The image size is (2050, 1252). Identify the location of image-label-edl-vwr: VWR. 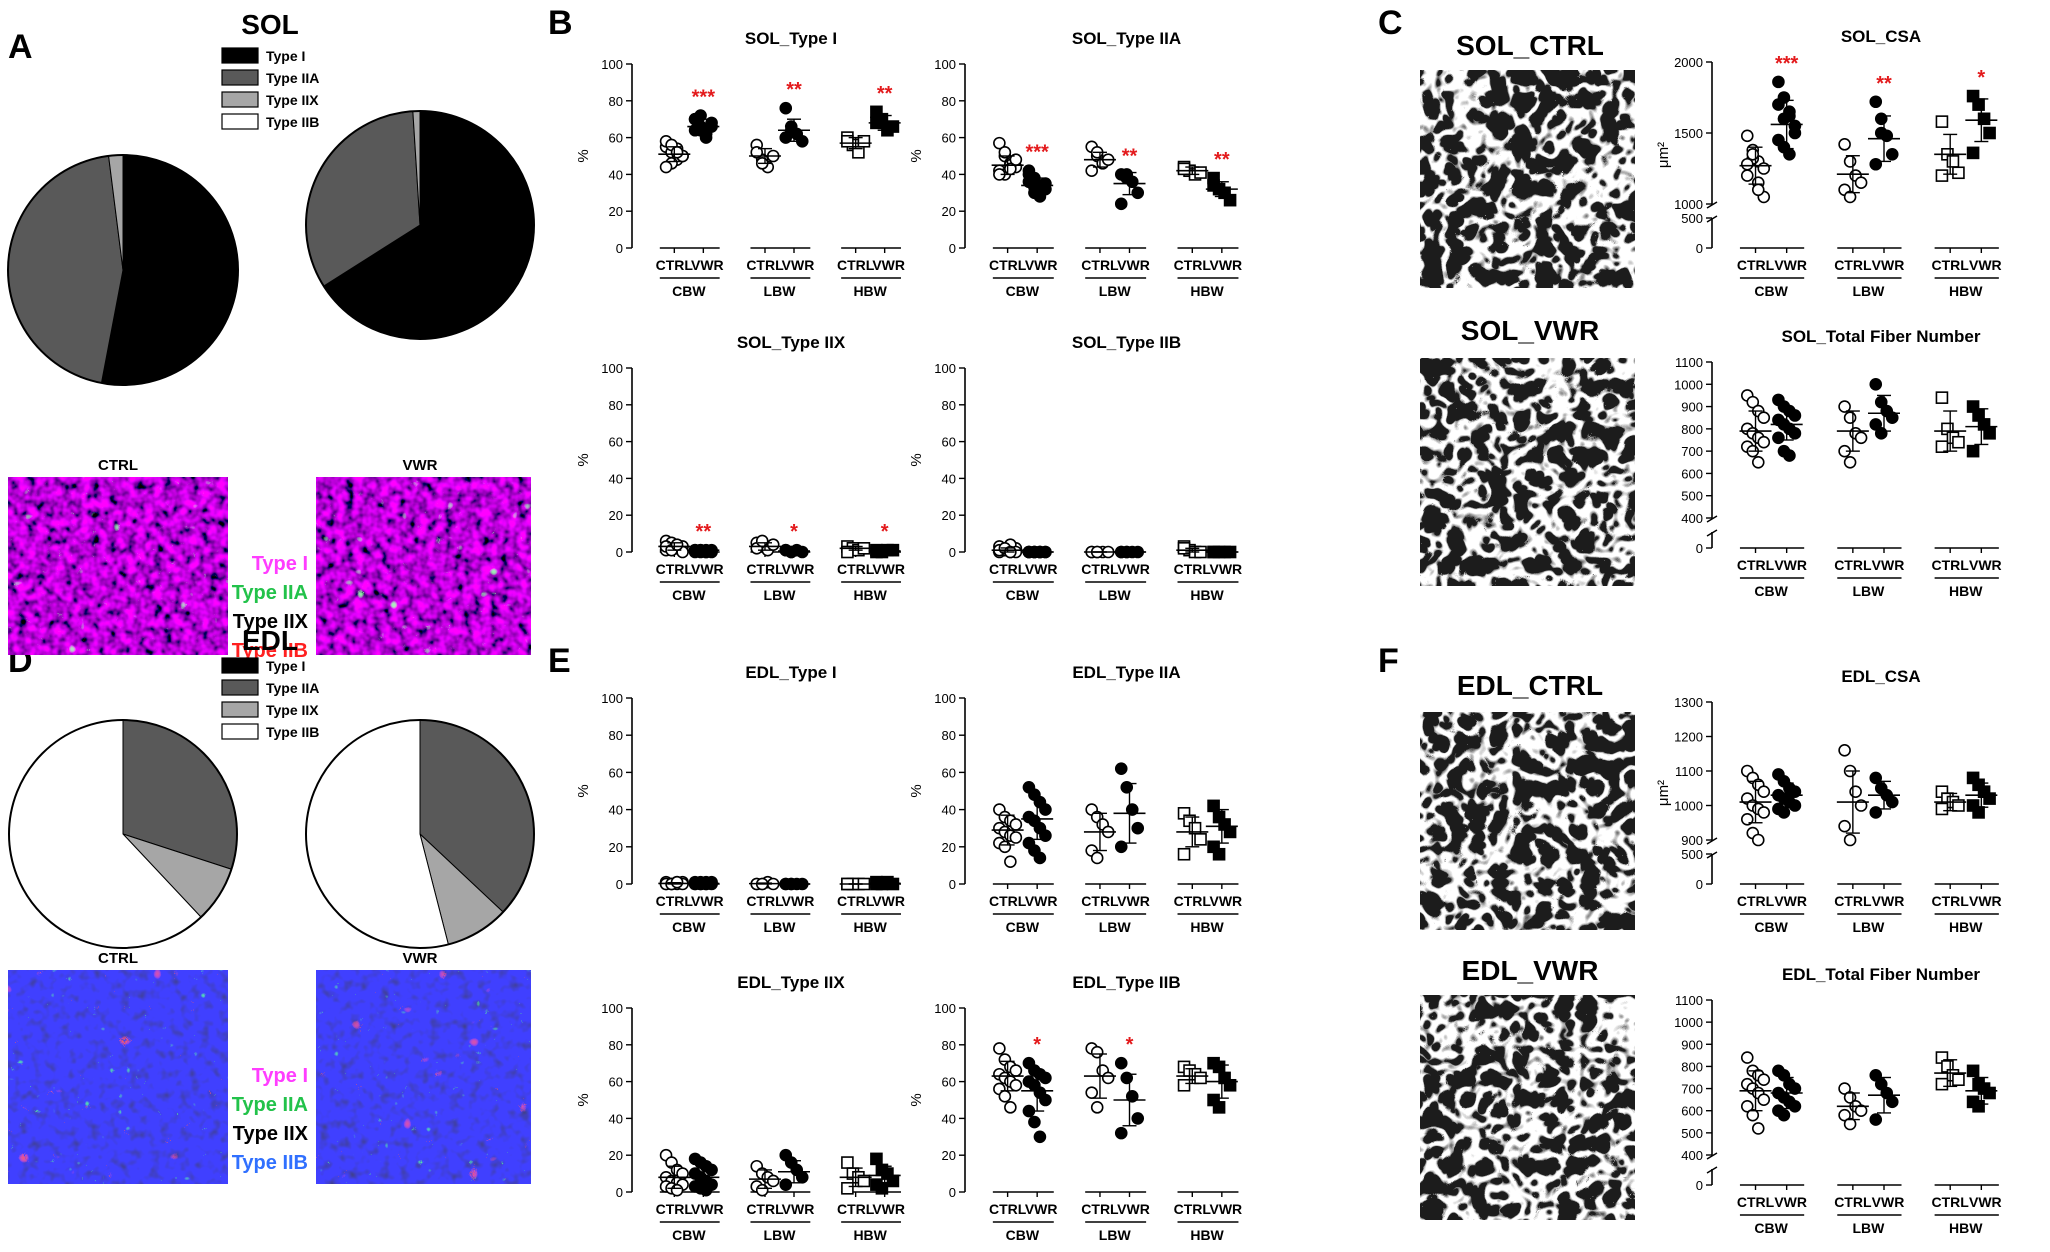
(420, 958).